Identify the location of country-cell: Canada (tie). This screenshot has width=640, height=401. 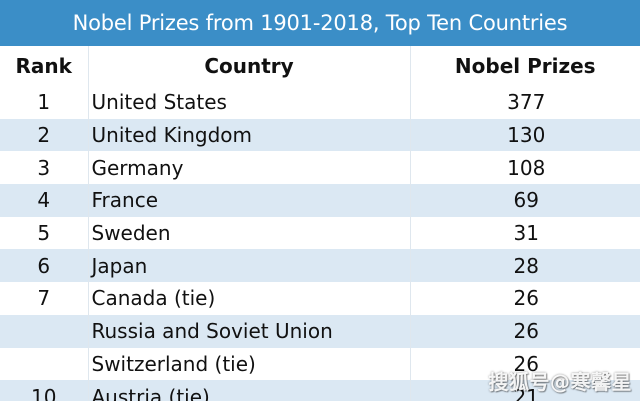
(249, 298).